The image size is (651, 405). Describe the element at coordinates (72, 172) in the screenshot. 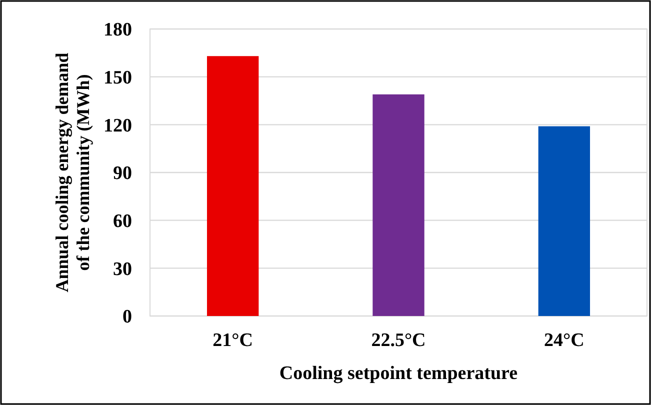

I see `y-axis-title: Annual cooling energy demand of the community (MWh)` at that location.